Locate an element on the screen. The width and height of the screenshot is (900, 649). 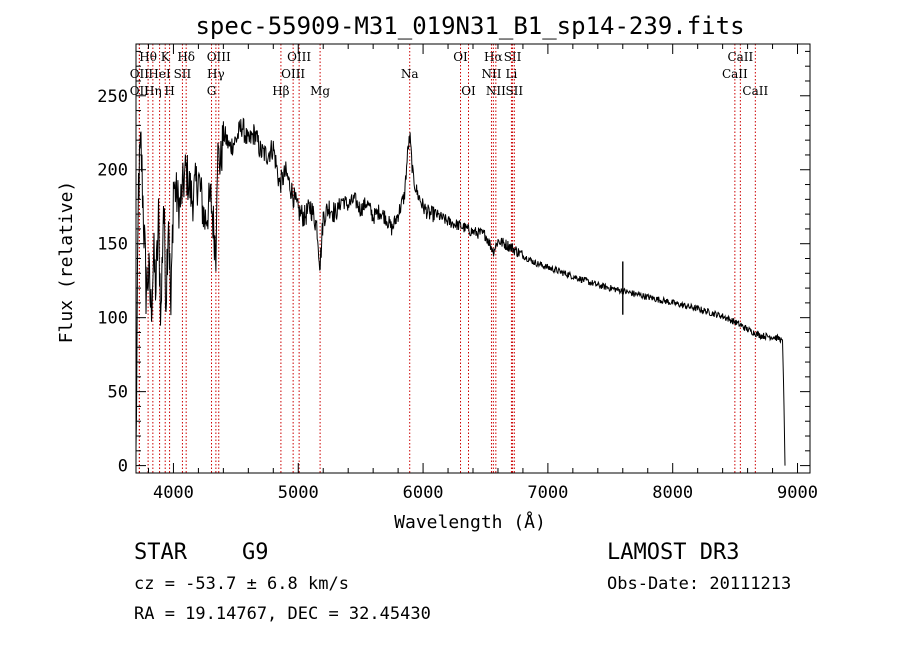
y-tick-label: 50 is located at coordinates (118, 393).